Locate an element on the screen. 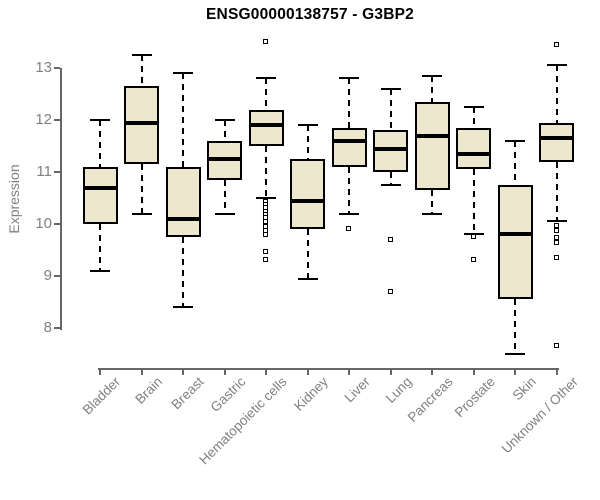 Image resolution: width=600 pixels, height=500 pixels. y-tick-label: 13 is located at coordinates (43, 67).